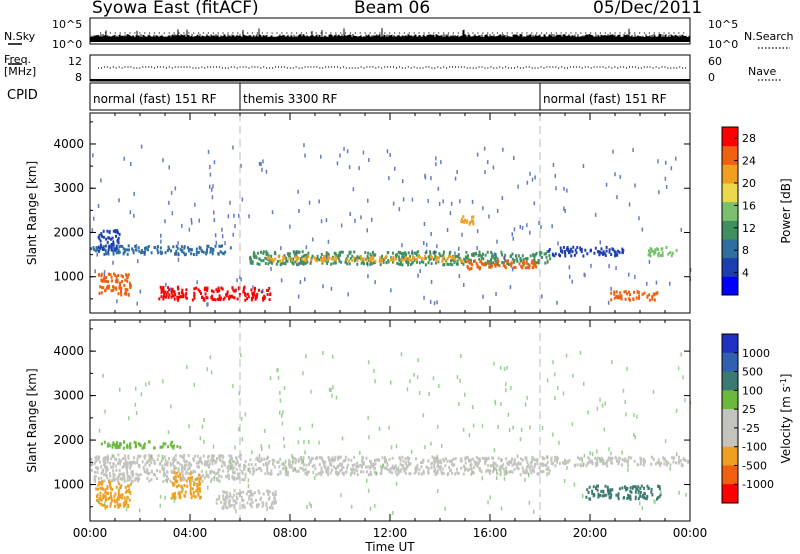 Image resolution: width=800 pixels, height=554 pixels. Describe the element at coordinates (758, 484) in the screenshot. I see `colorbar-tick-label: -1000` at that location.